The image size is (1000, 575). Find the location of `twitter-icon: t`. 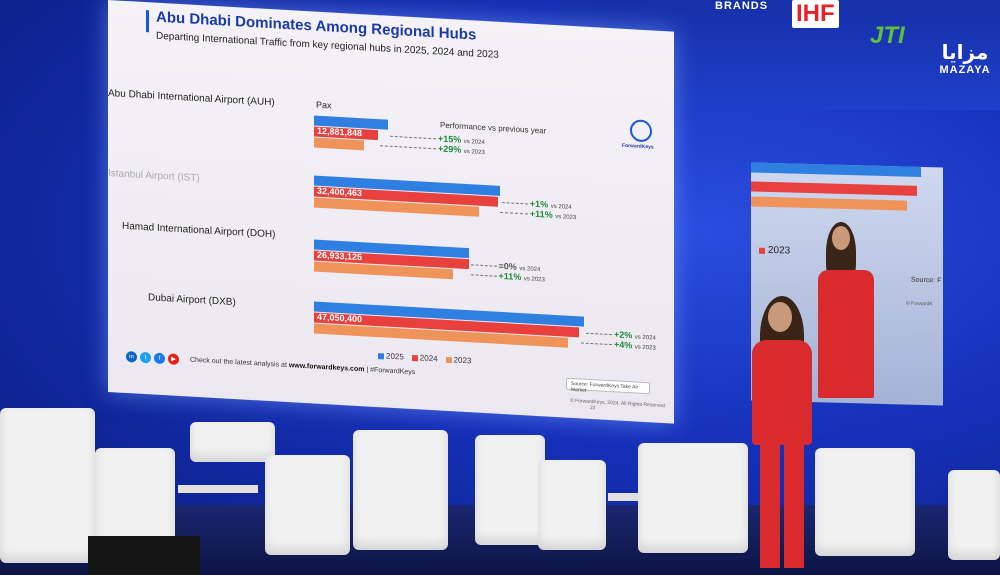

twitter-icon: t is located at coordinates (145, 357).